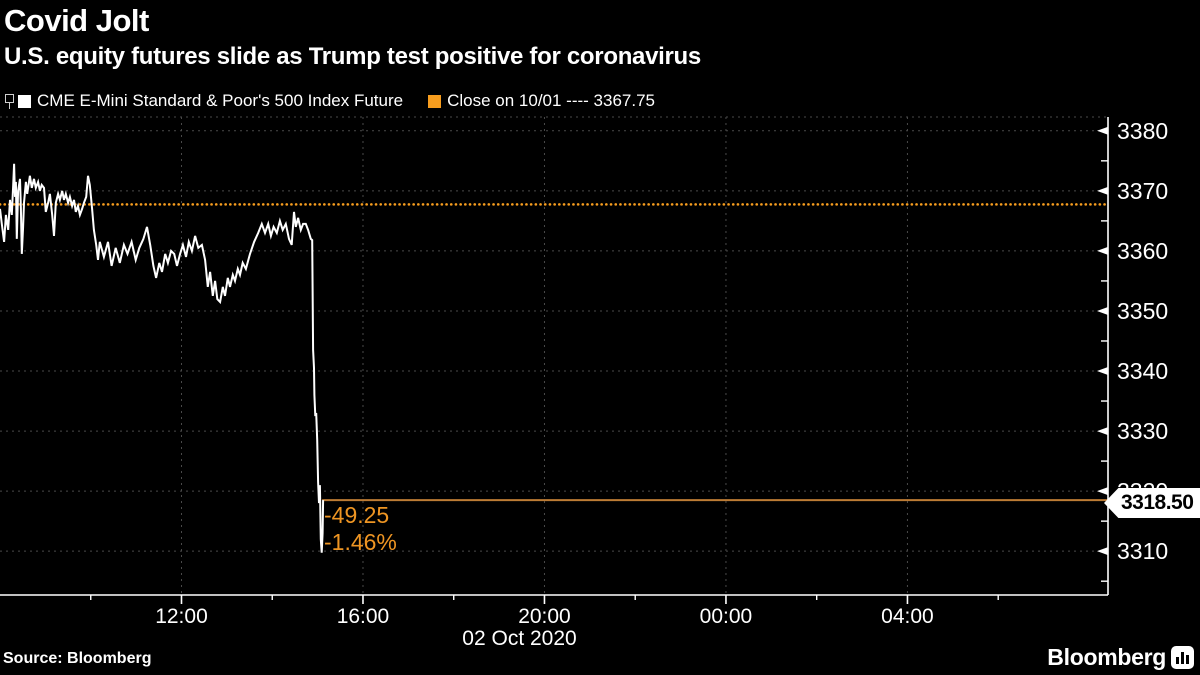 This screenshot has width=1200, height=675. I want to click on x-tick-label: 00:00, so click(726, 616).